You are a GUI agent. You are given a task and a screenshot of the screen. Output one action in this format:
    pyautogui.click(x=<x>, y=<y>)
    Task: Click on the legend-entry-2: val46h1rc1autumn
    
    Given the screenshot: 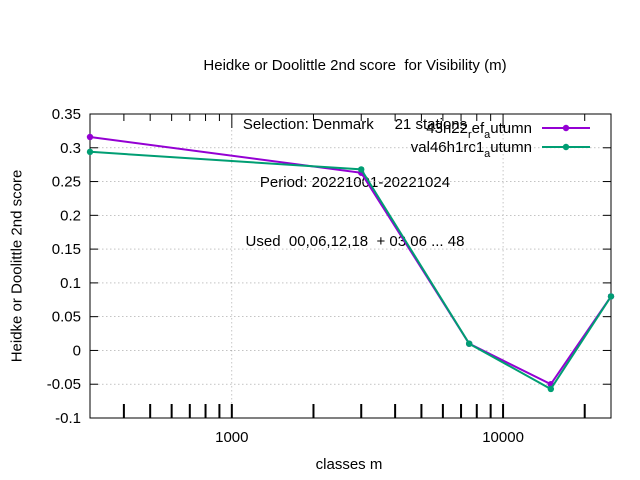 What is the action you would take?
    pyautogui.click(x=500, y=149)
    